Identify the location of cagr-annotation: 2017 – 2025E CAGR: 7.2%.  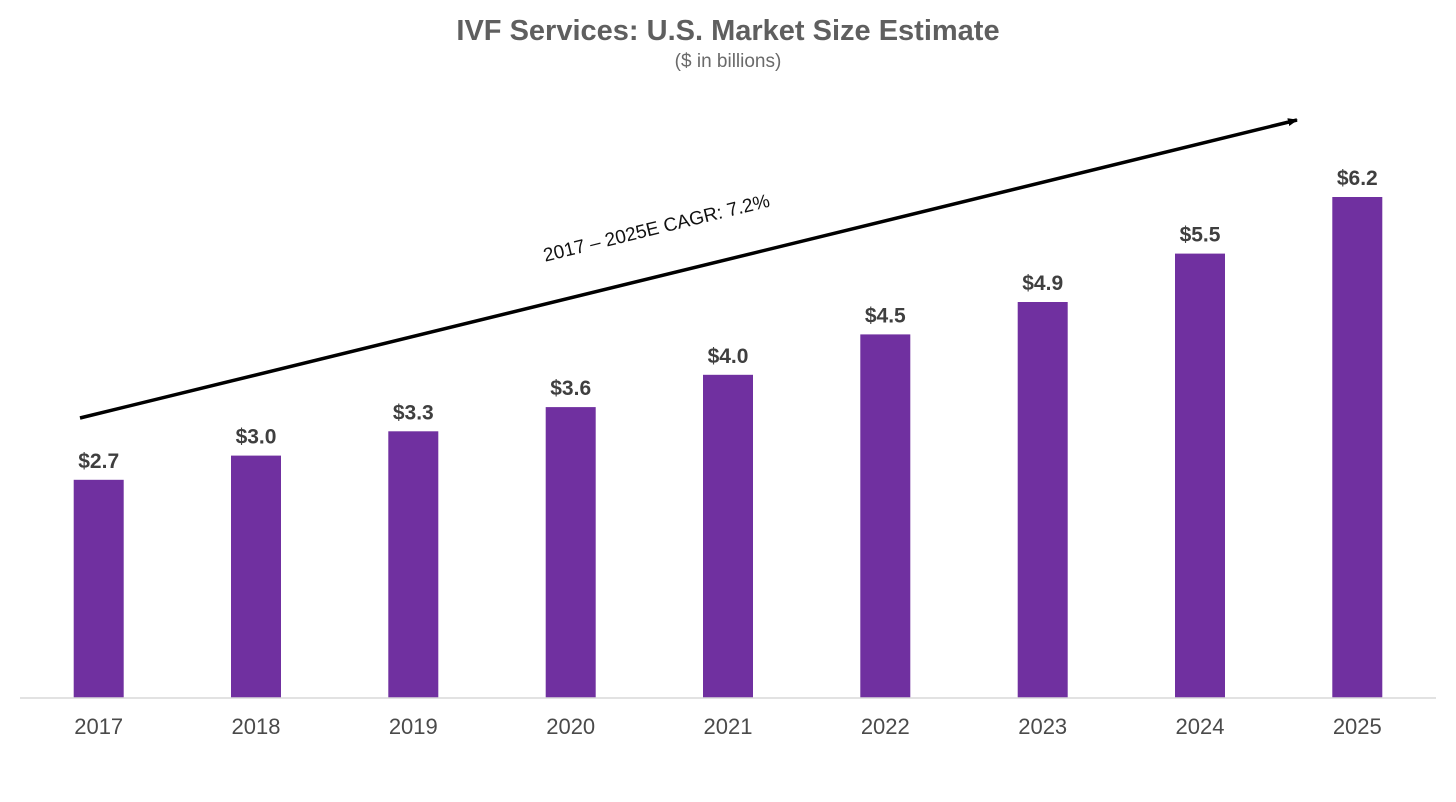
(656, 229).